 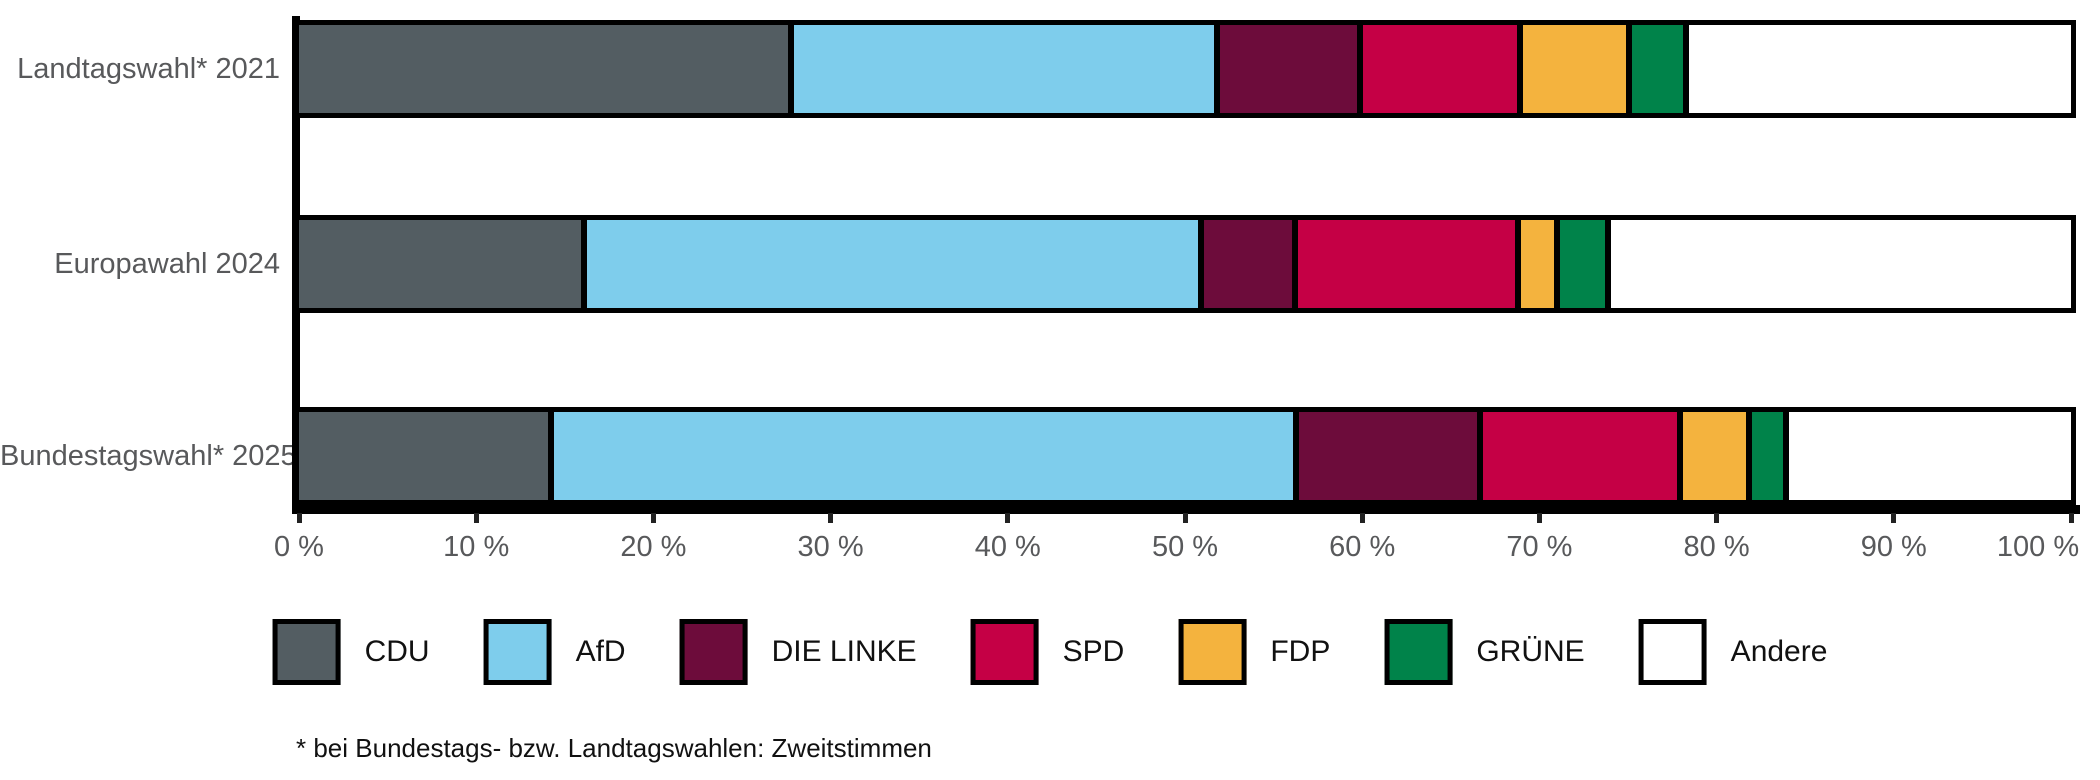 What do you see at coordinates (830, 547) in the screenshot?
I see `x-tick-label: 30 %` at bounding box center [830, 547].